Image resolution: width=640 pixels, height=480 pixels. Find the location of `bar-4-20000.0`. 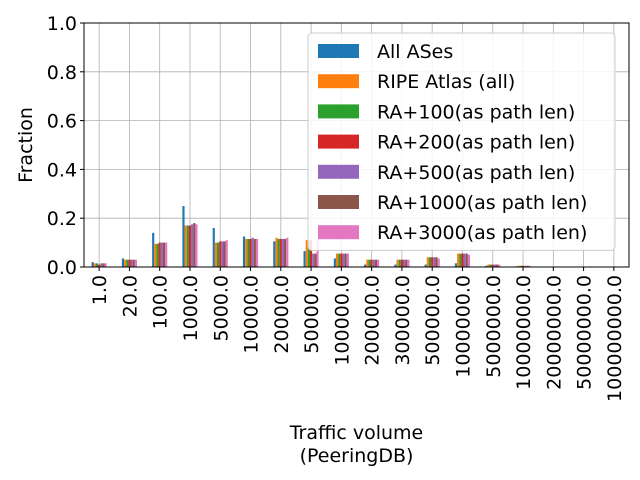

bar-4-20000.0 is located at coordinates (280, 252).